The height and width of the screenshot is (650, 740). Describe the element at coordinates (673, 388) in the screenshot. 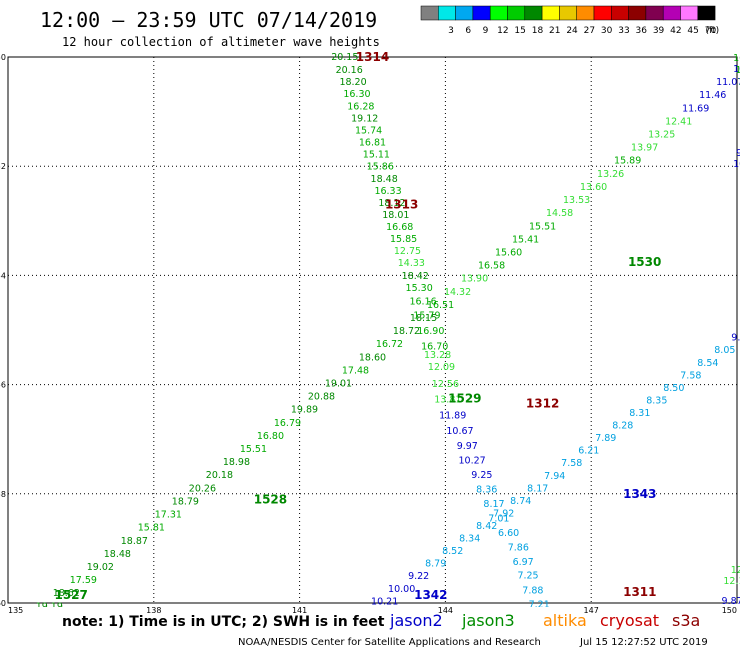

I see `swh-value: 8.50` at that location.